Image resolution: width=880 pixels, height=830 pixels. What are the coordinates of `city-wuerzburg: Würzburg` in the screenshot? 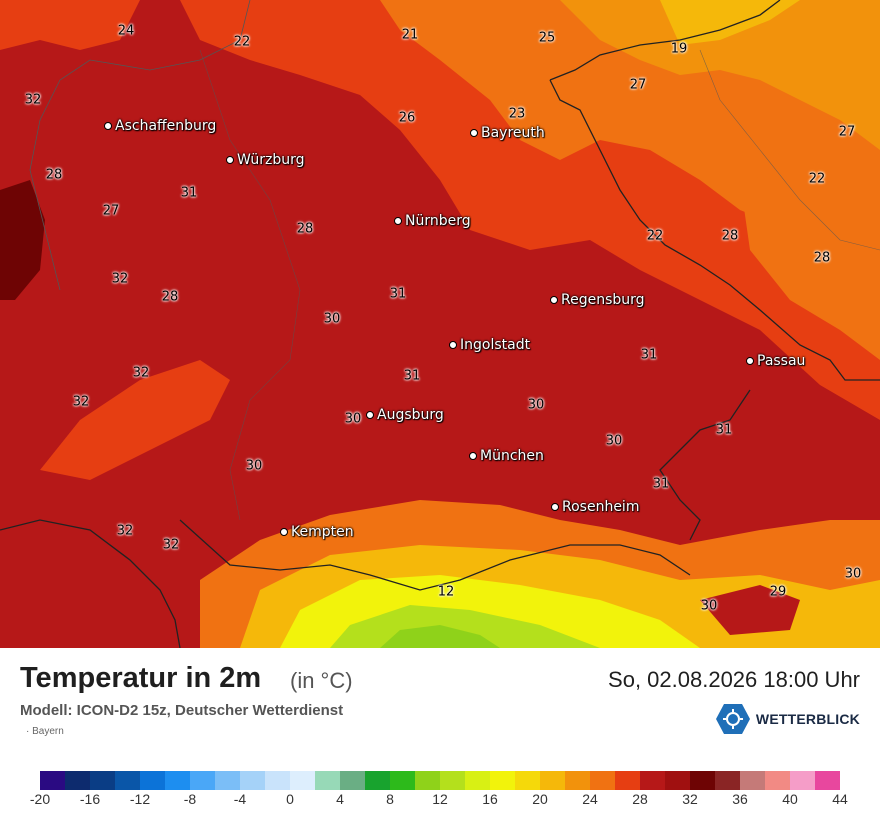 It's located at (265, 160).